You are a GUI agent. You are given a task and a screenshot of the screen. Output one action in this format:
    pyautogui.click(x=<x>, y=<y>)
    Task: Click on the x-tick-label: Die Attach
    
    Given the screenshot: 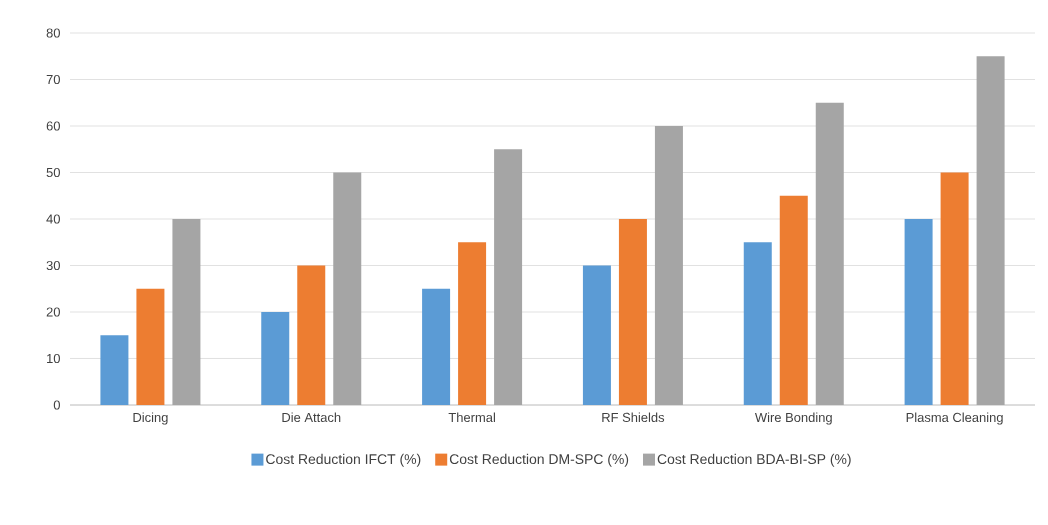 What is the action you would take?
    pyautogui.click(x=311, y=417)
    